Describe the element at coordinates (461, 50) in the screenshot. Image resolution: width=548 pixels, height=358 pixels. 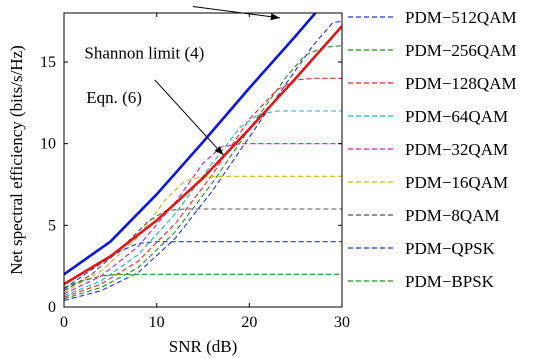
I see `legend-label: PDM−256QAM` at that location.